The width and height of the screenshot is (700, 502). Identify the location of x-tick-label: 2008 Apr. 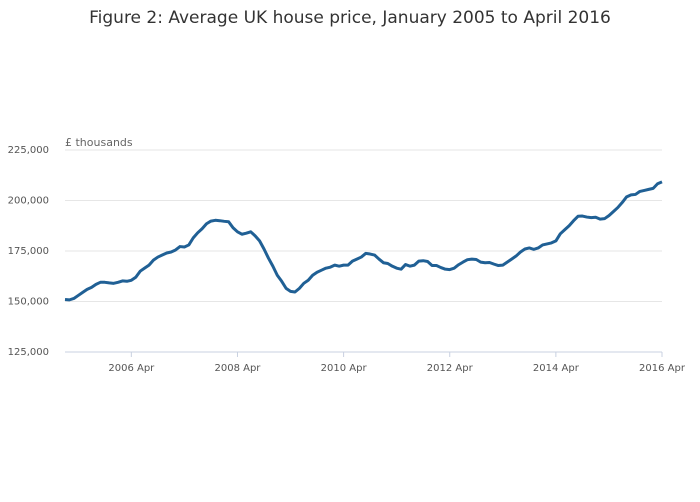
(237, 368).